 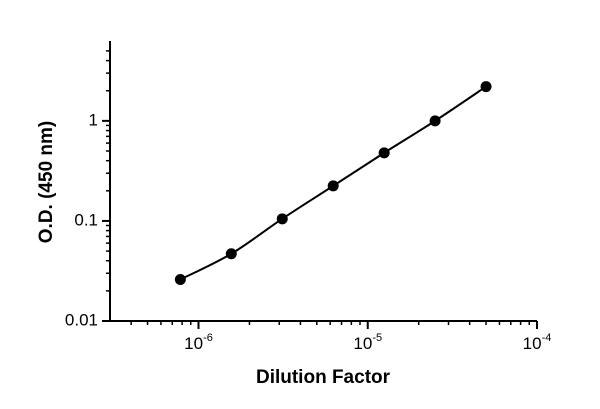 I want to click on y-tick-label: 1, so click(x=93, y=119).